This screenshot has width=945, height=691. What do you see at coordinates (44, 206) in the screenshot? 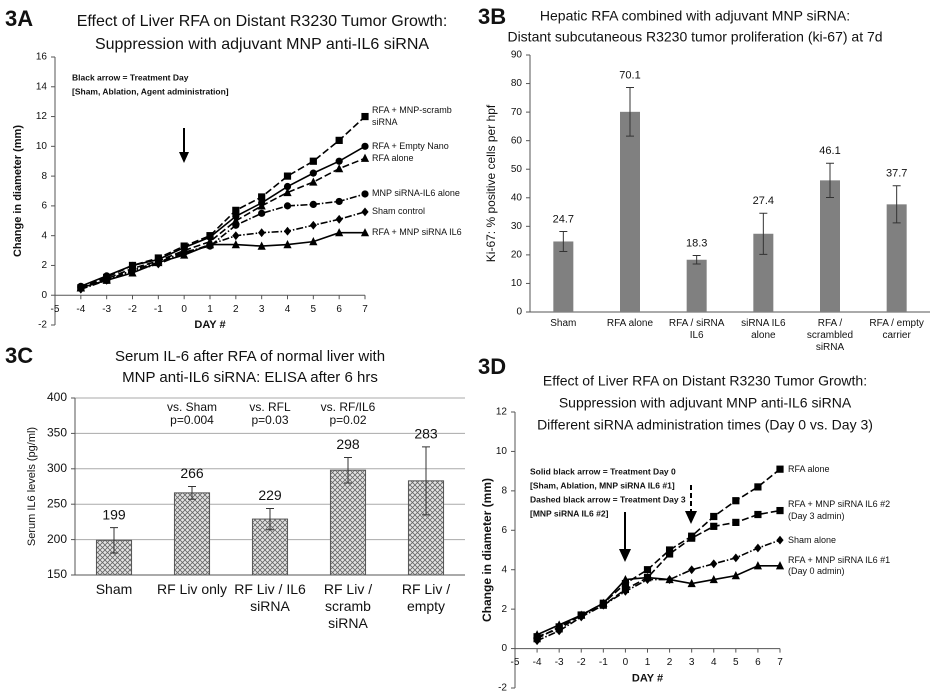
I see `y-tick-label: 6` at bounding box center [44, 206].